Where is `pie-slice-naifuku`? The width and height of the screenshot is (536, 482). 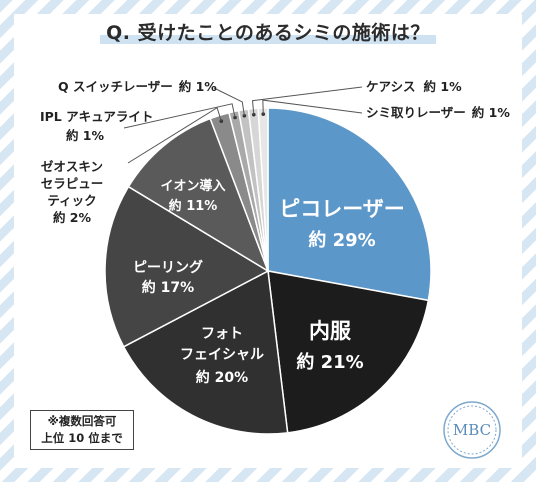 pie-slice-naifuku is located at coordinates (348, 352).